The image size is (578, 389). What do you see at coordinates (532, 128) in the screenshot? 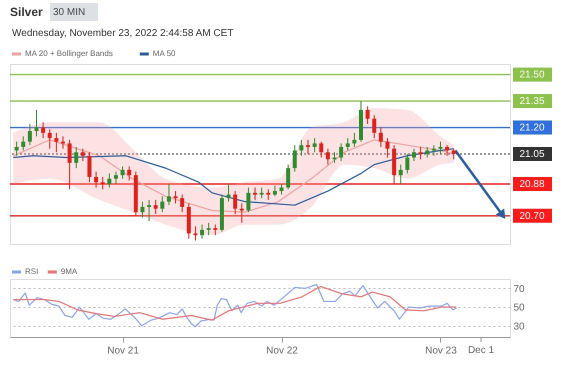
I see `ref-line-label: 21.20` at bounding box center [532, 128].